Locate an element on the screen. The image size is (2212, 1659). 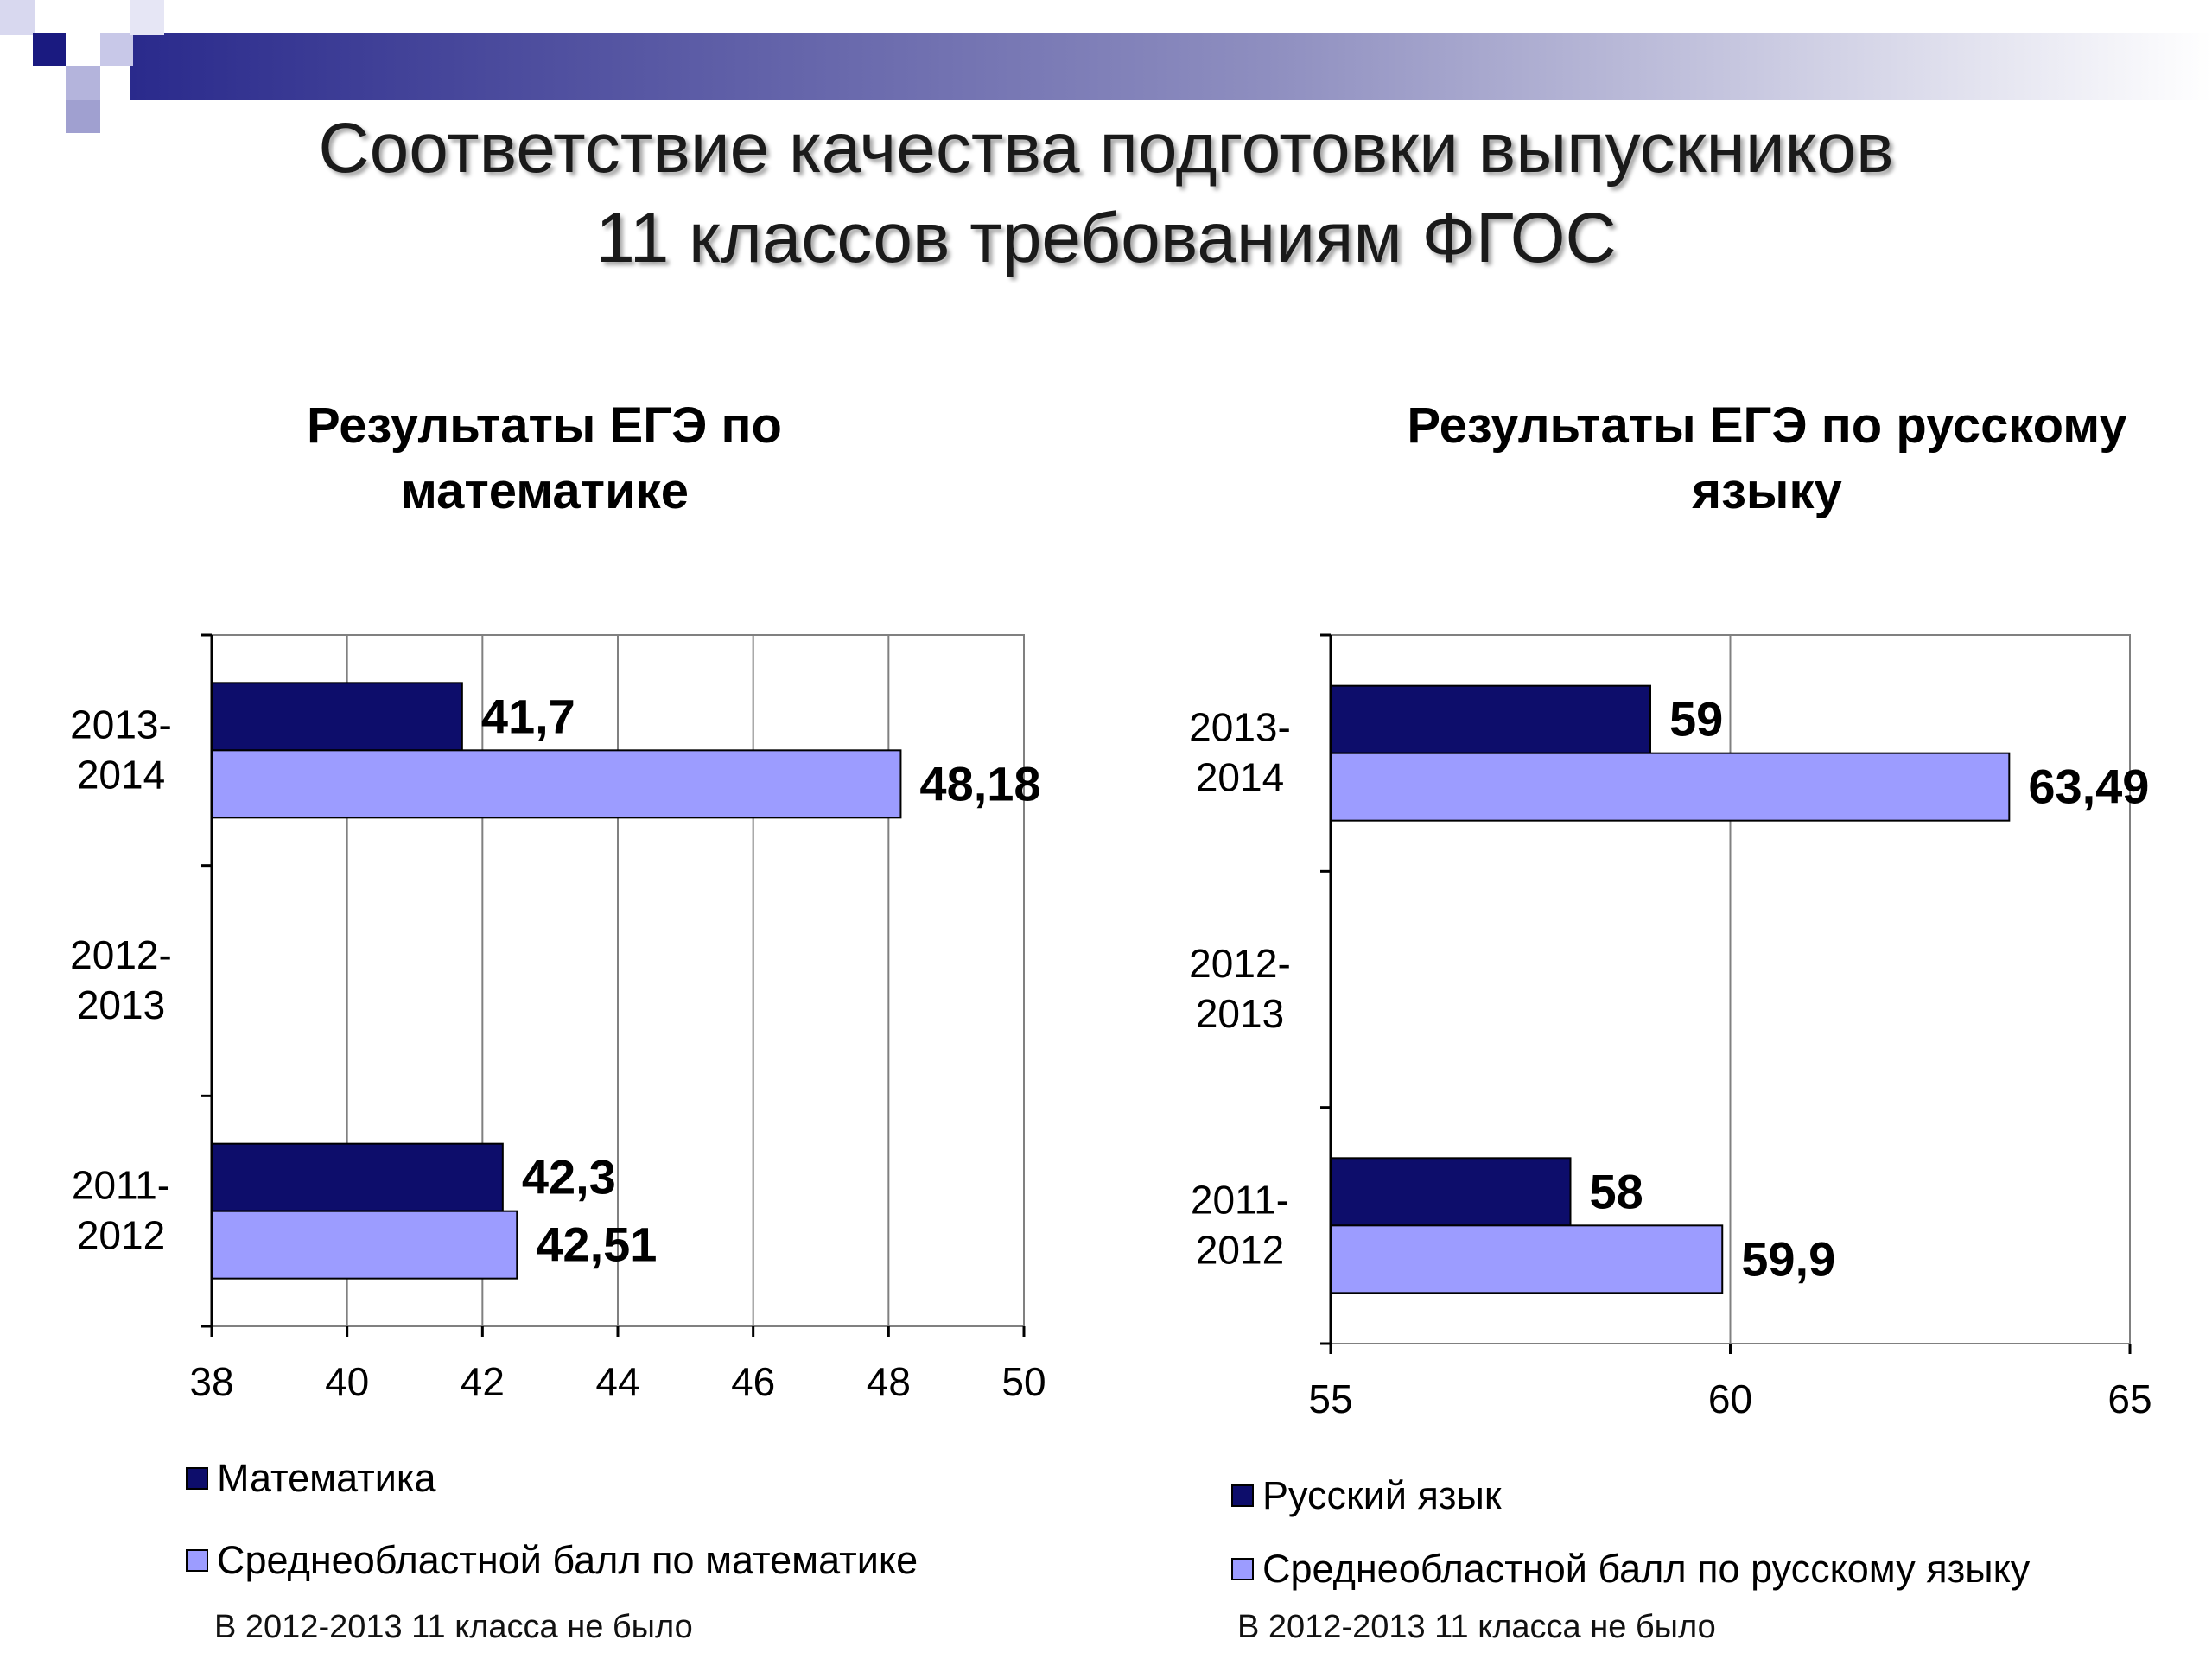
chart1-legend-item-math: Математика is located at coordinates (311, 1478).